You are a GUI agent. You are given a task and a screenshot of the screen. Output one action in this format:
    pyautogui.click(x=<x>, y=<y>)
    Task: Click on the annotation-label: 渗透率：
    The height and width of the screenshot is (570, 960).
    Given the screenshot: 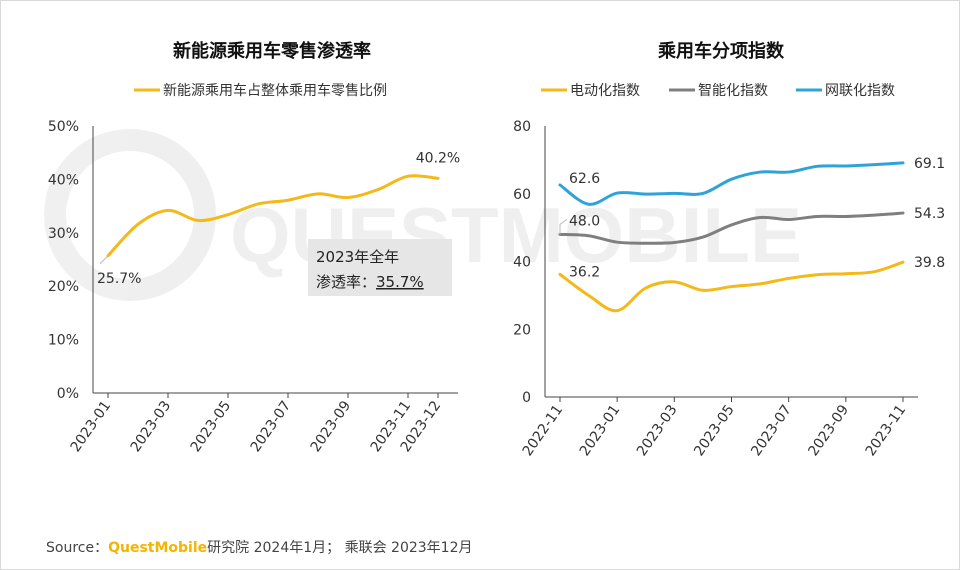 What is the action you would take?
    pyautogui.click(x=346, y=282)
    